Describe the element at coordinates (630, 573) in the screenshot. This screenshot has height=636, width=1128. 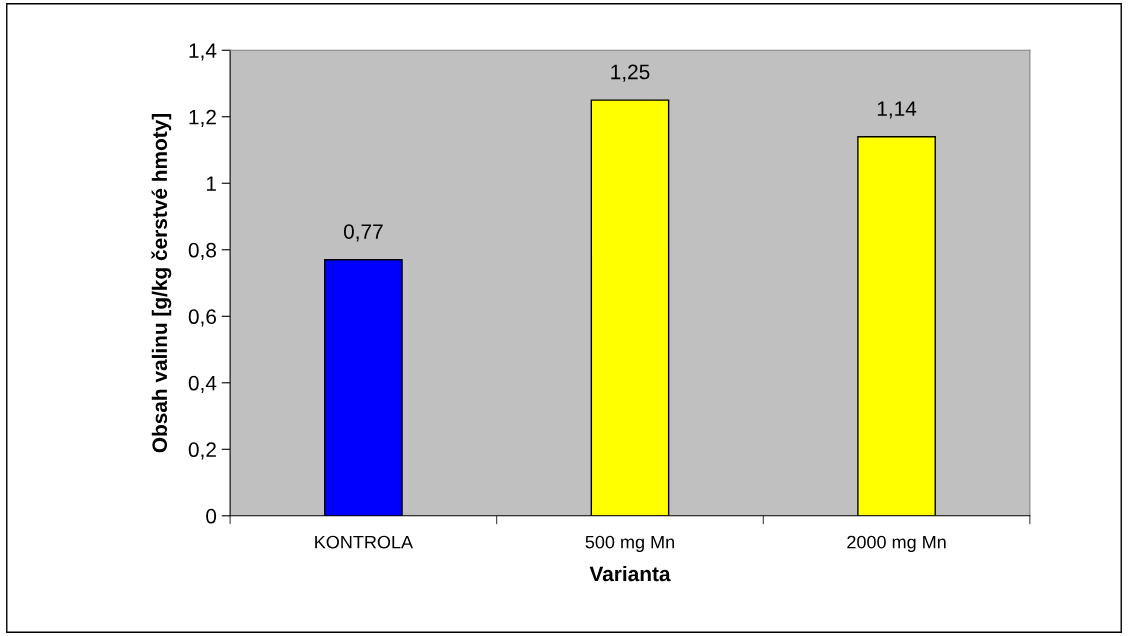
I see `x-axis-title: Varianta` at that location.